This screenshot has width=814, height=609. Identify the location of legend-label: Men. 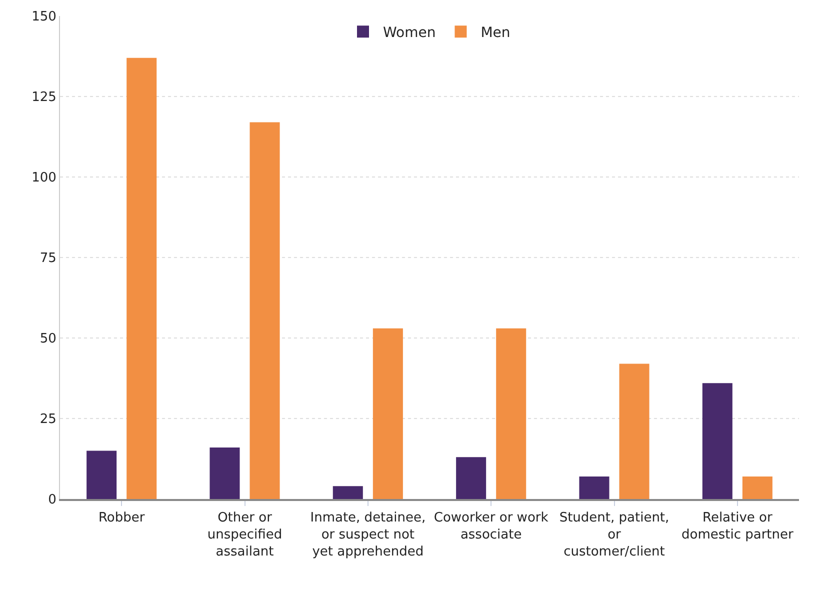
(495, 33).